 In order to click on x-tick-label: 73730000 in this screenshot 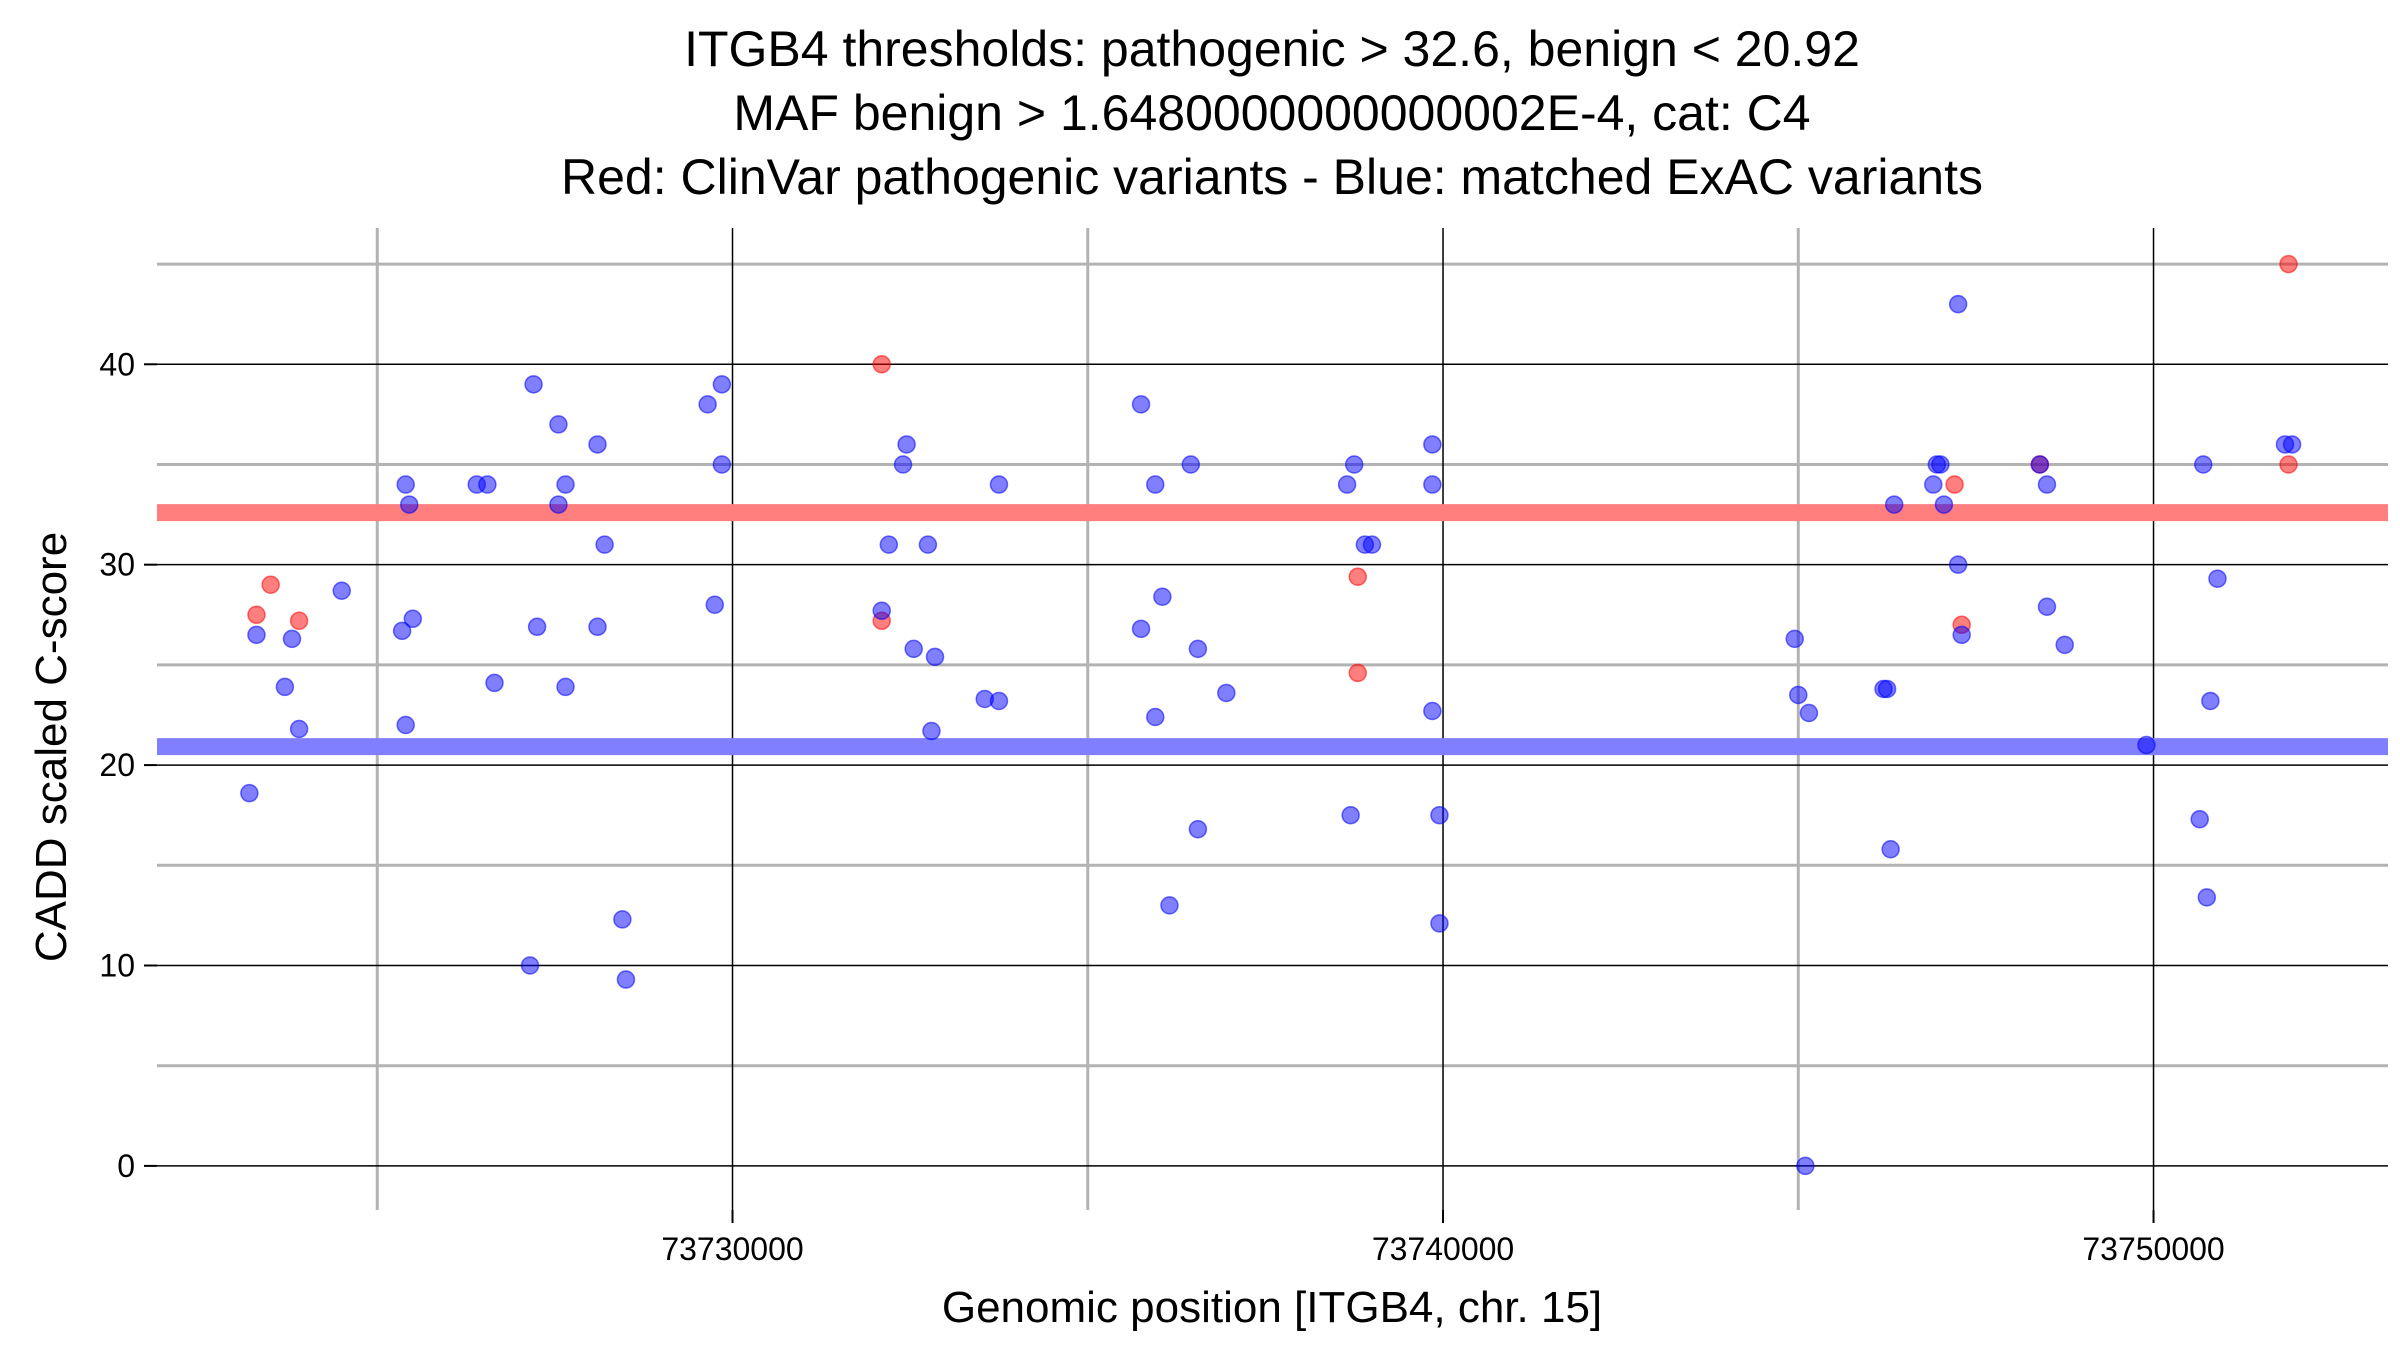, I will do `click(732, 1249)`.